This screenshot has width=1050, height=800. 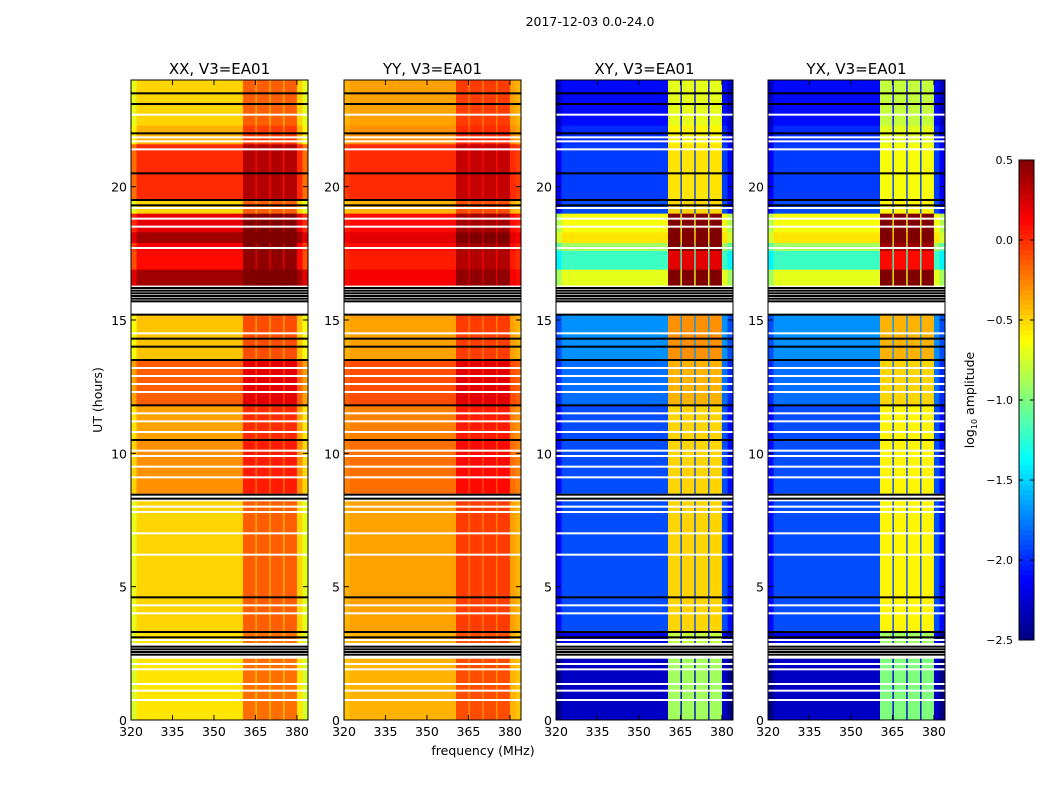 I want to click on panel-title: XY, V3=EA01, so click(x=644, y=69).